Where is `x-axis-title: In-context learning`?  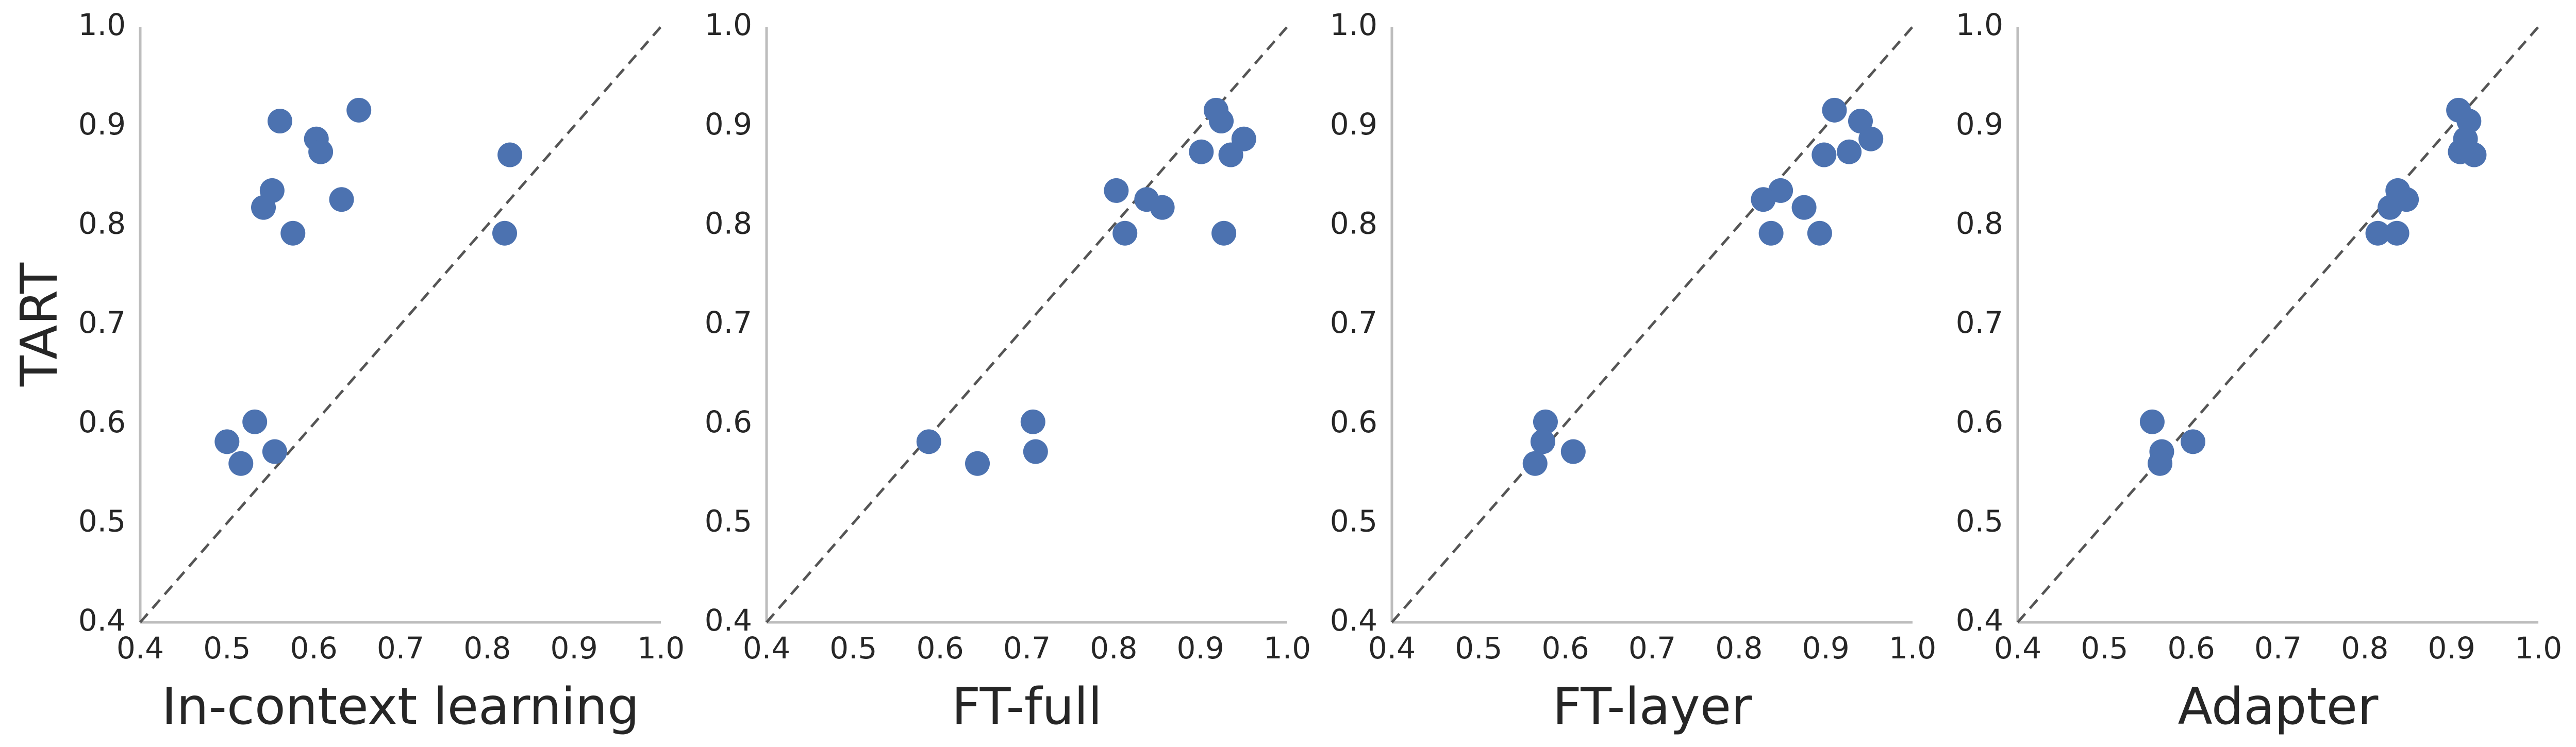 x-axis-title: In-context learning is located at coordinates (401, 706).